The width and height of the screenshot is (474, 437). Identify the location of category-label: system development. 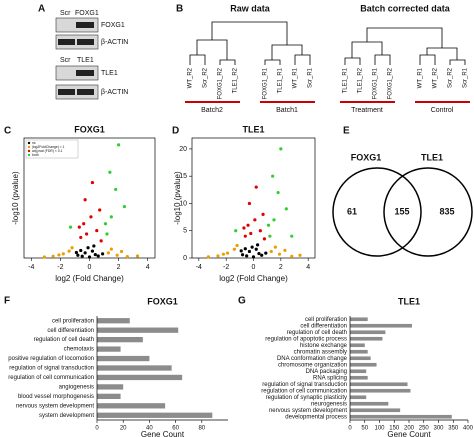
(66, 416).